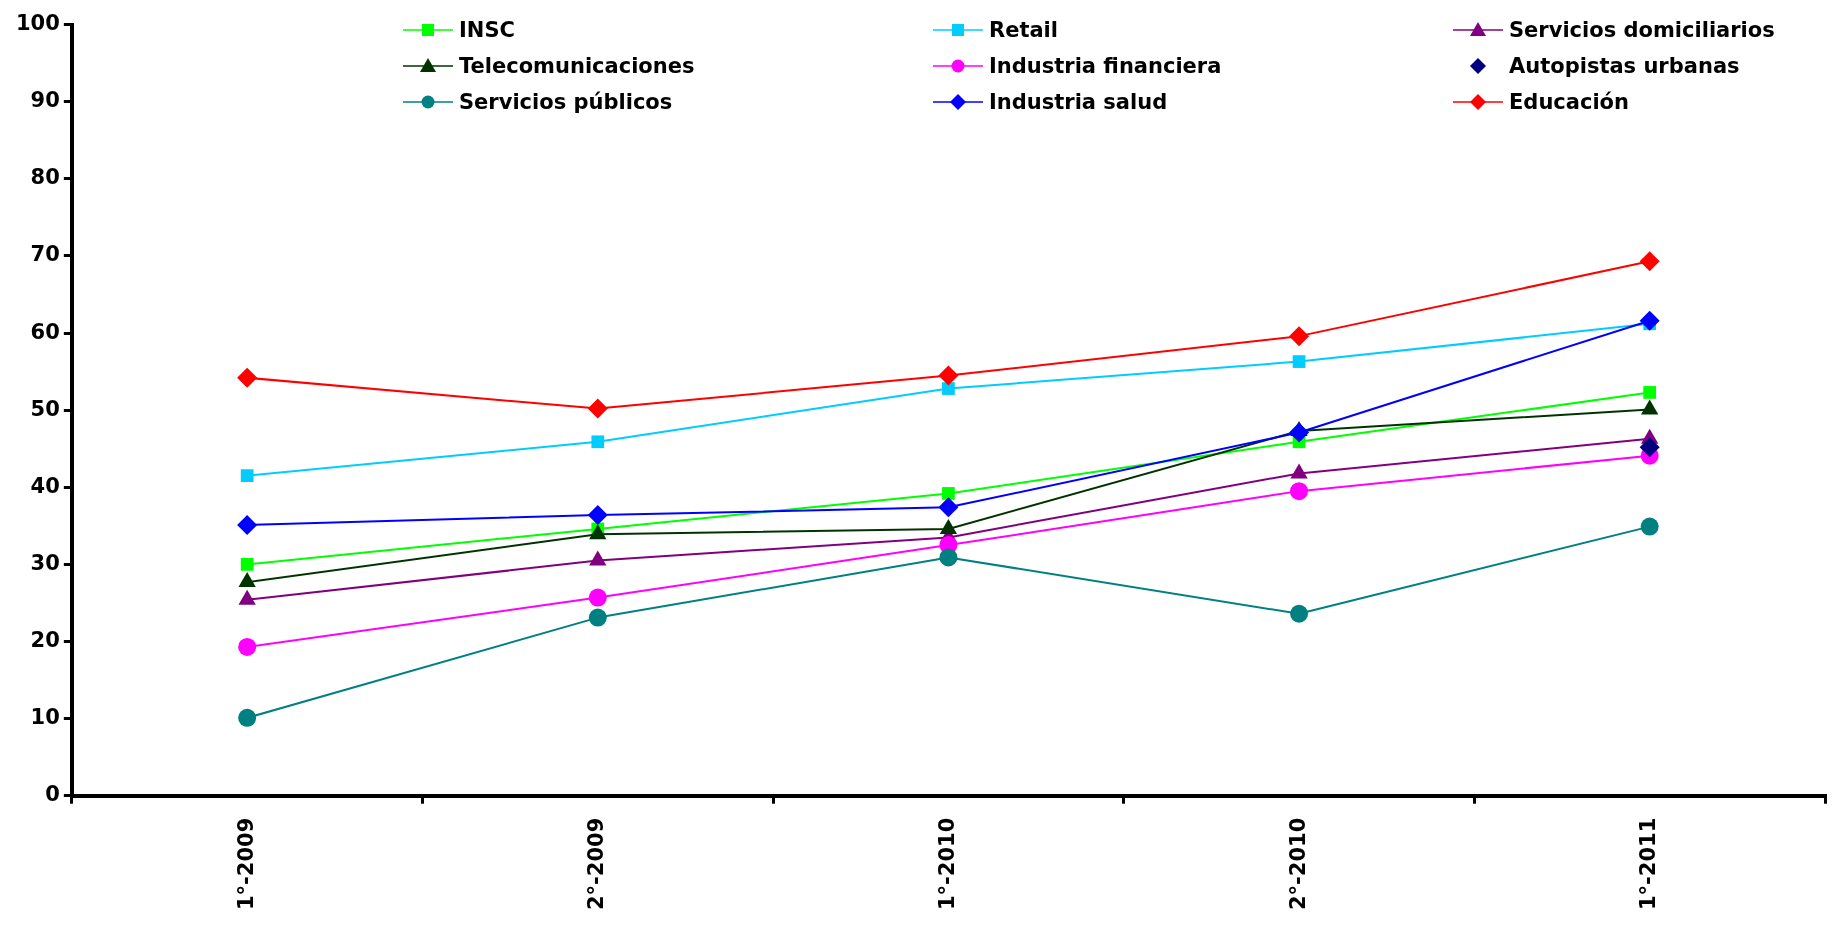 The image size is (1843, 932). Describe the element at coordinates (1624, 66) in the screenshot. I see `legend-label: Autopistas urbanas` at that location.